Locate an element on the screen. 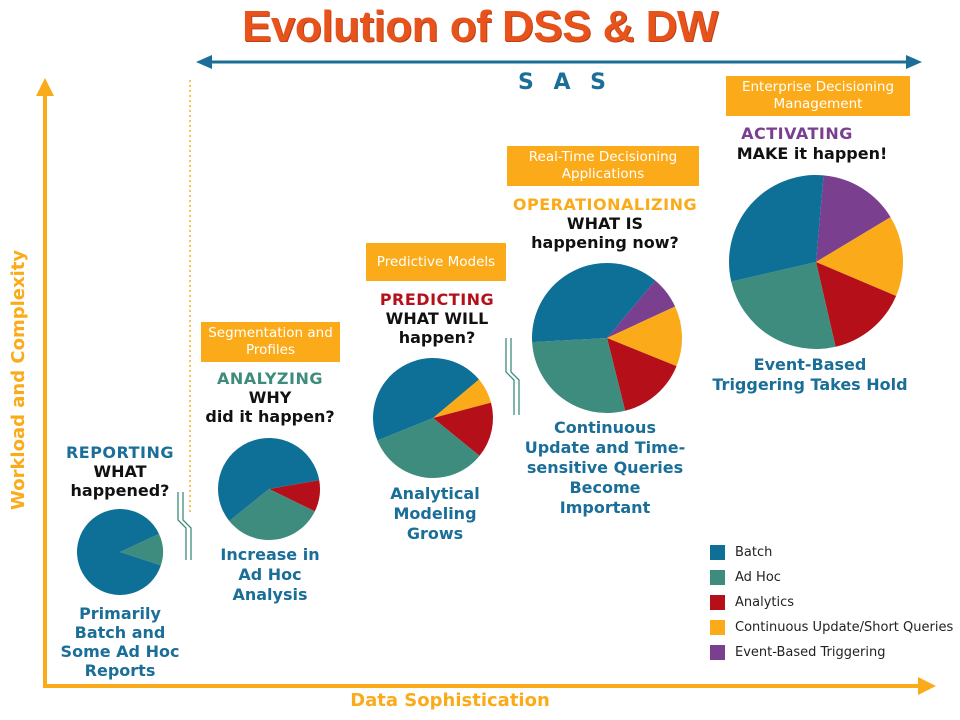  y-axis-arrowhead is located at coordinates (45, 87).